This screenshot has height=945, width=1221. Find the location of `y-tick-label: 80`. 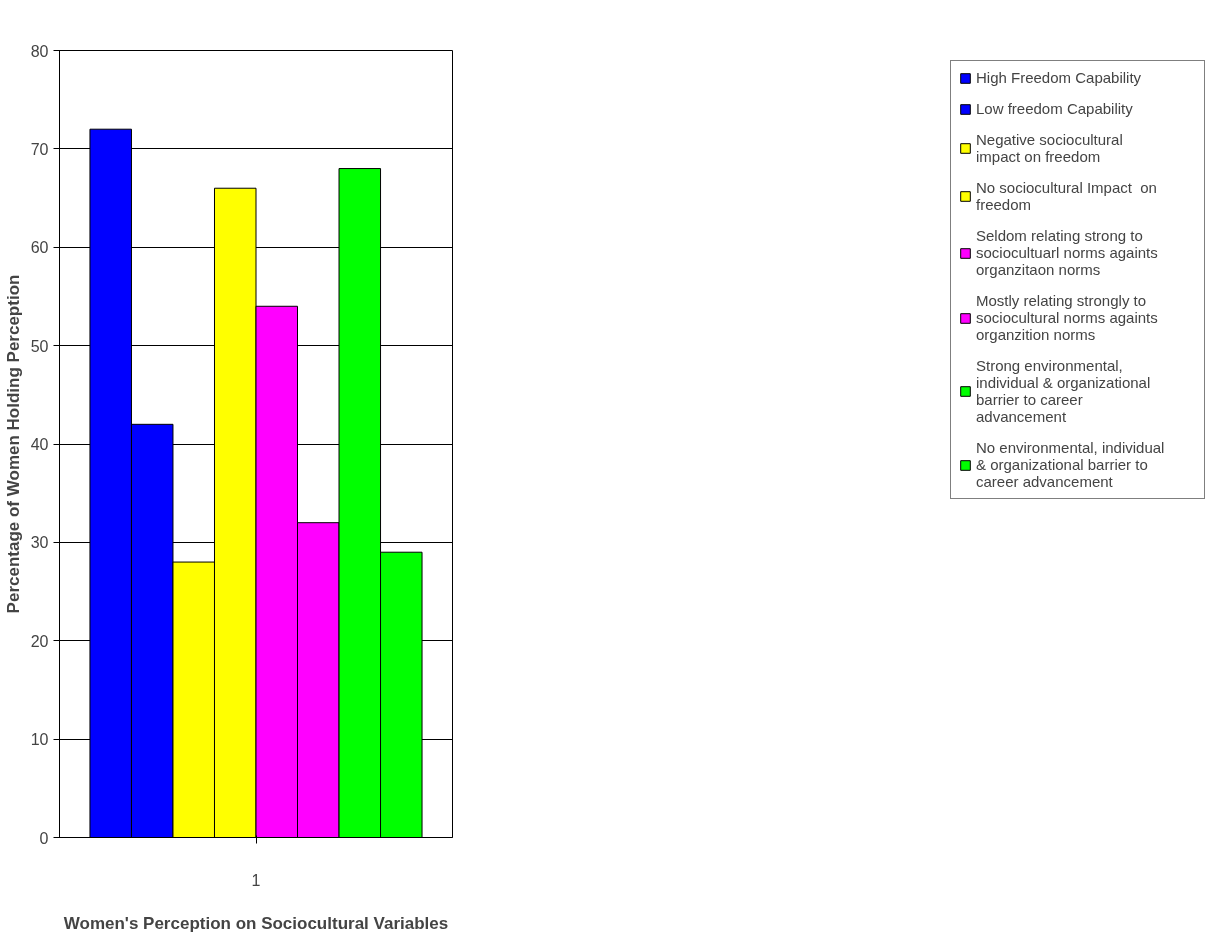

y-tick-label: 80 is located at coordinates (39, 51).